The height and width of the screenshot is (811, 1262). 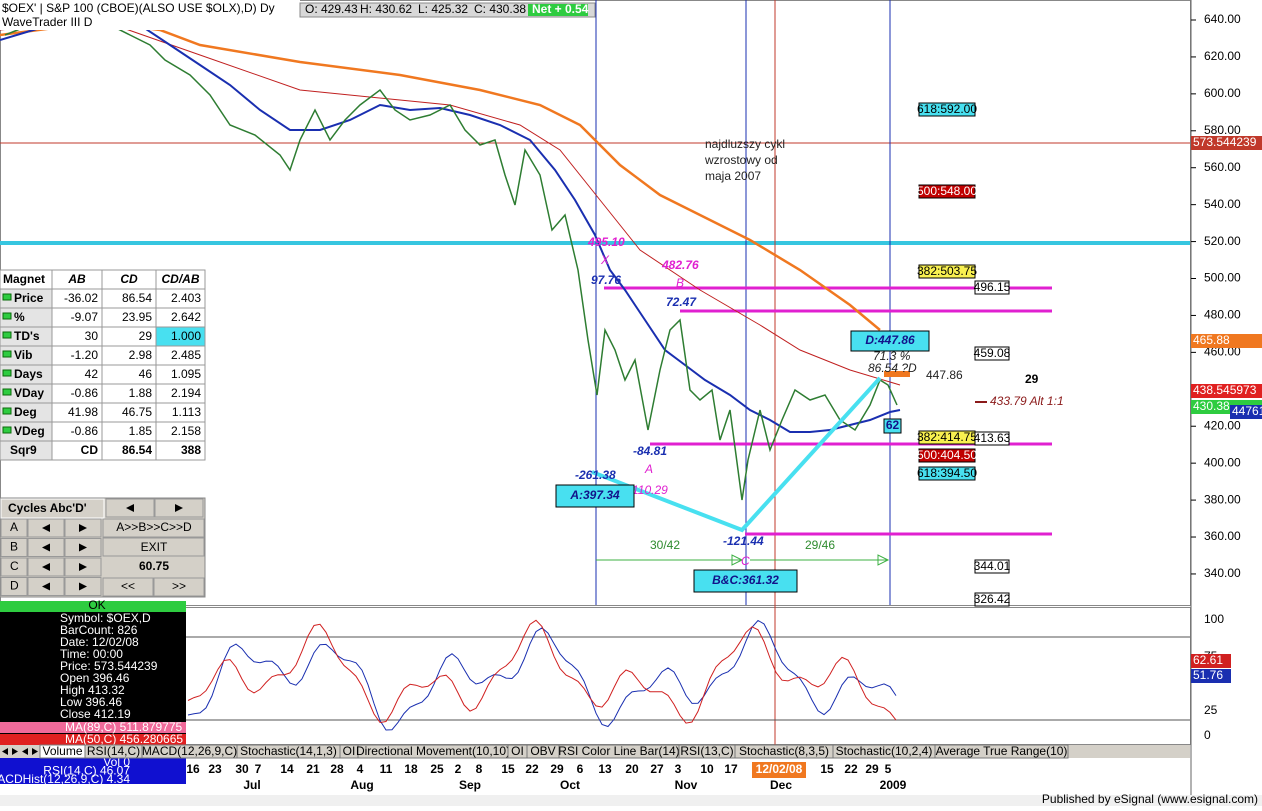 What do you see at coordinates (542, 751) in the screenshot?
I see `tab-label: OBV` at bounding box center [542, 751].